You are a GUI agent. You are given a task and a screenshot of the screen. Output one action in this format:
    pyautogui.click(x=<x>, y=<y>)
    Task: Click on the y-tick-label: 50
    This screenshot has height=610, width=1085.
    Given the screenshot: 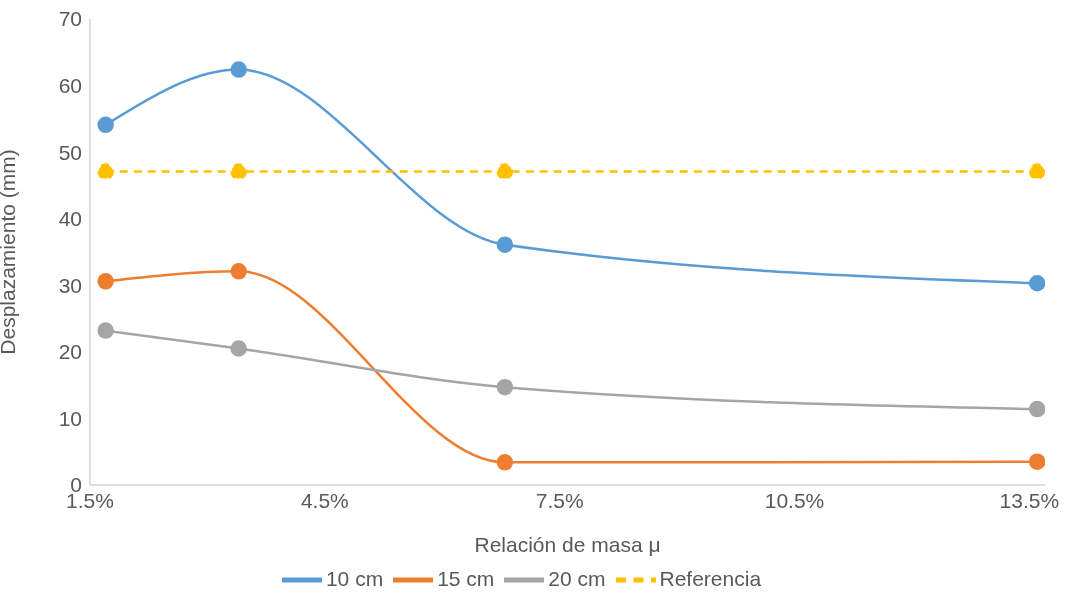 What is the action you would take?
    pyautogui.click(x=70, y=152)
    